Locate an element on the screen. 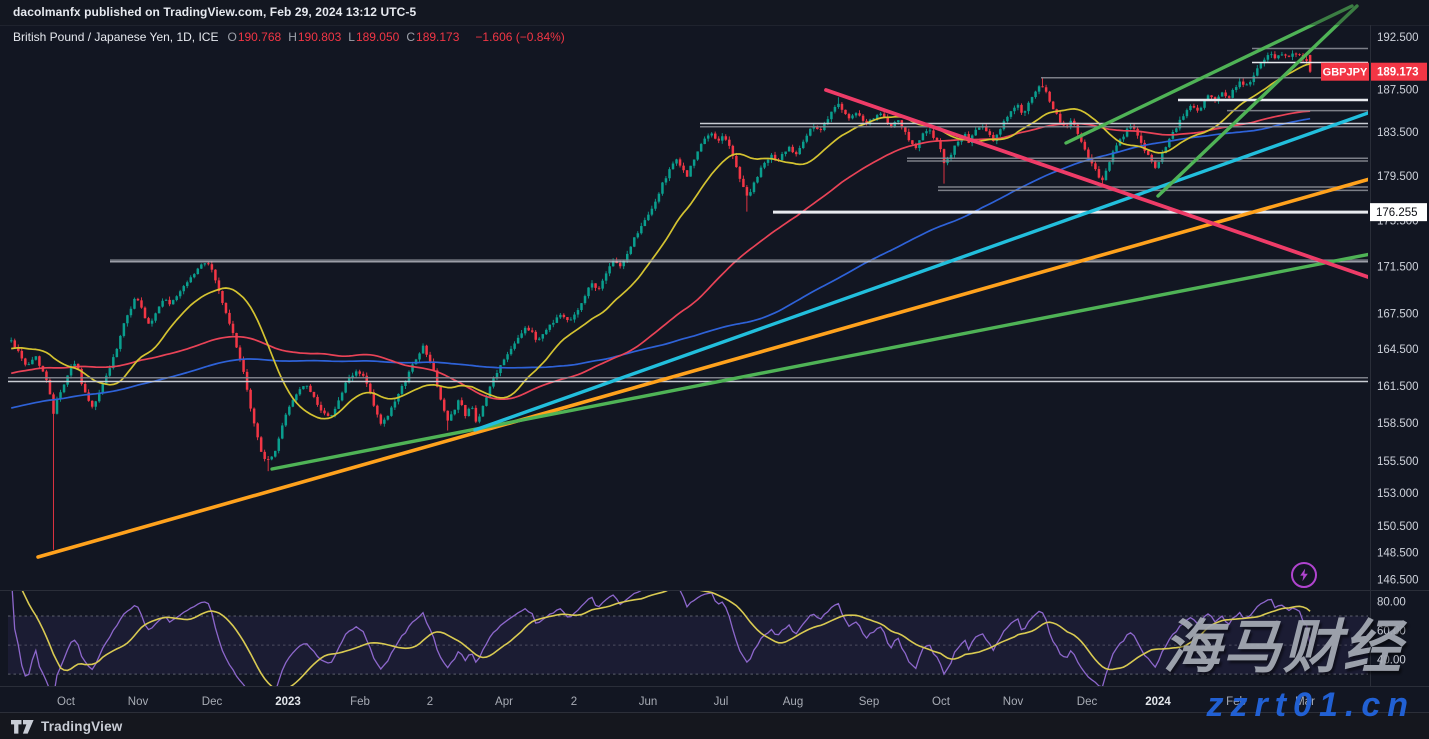 This screenshot has height=739, width=1429. symbol-chip-label: GBPJPY is located at coordinates (1345, 73).